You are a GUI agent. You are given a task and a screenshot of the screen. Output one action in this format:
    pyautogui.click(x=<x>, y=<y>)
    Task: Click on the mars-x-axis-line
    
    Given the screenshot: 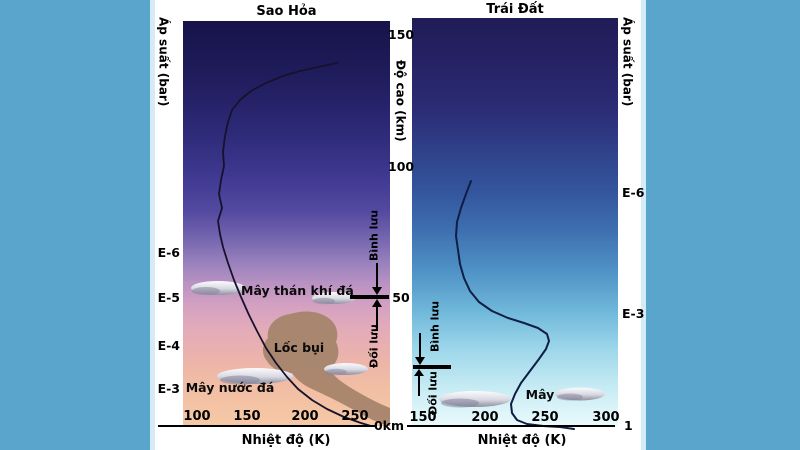 What is the action you would take?
    pyautogui.click(x=267, y=426)
    